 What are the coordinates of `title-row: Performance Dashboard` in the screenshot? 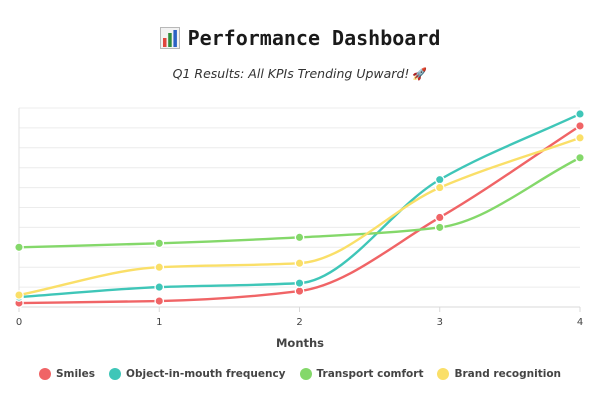 It's located at (300, 38).